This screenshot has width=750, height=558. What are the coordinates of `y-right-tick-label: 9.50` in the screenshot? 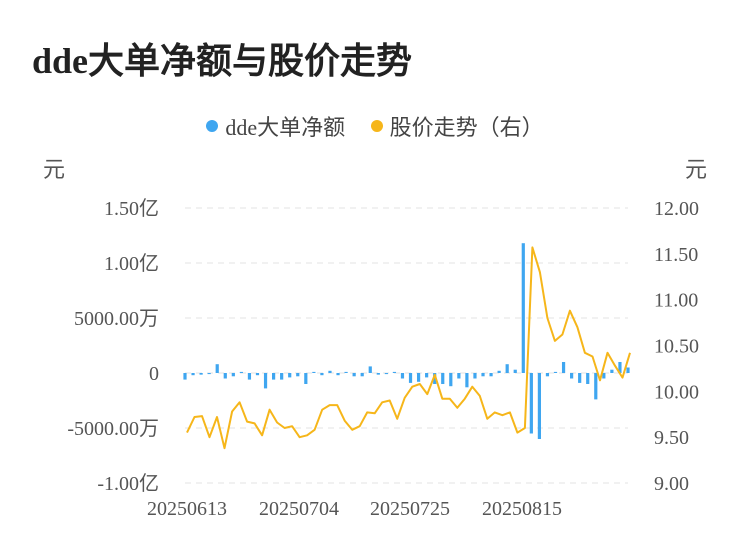 It's located at (671, 438).